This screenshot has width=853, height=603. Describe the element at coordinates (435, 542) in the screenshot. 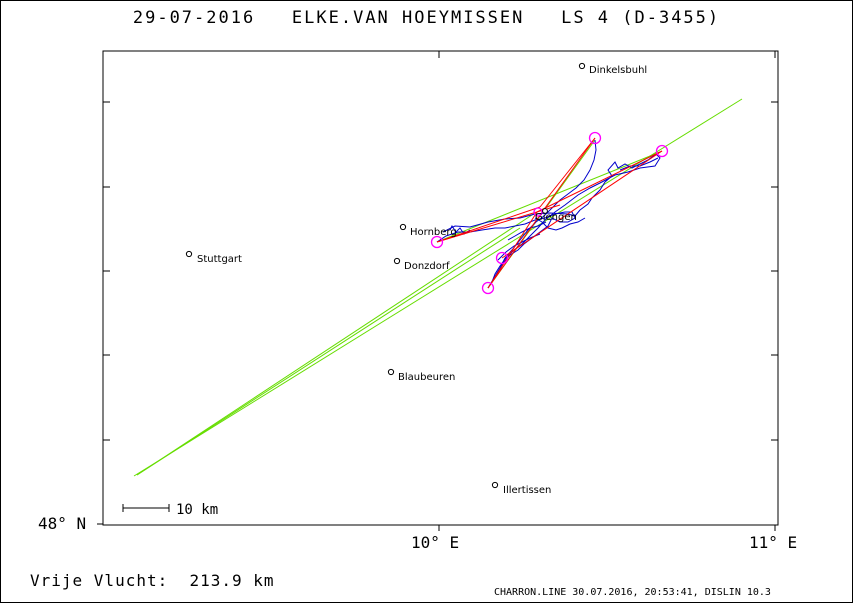

I see `longitude-label-10e: 10° E` at that location.